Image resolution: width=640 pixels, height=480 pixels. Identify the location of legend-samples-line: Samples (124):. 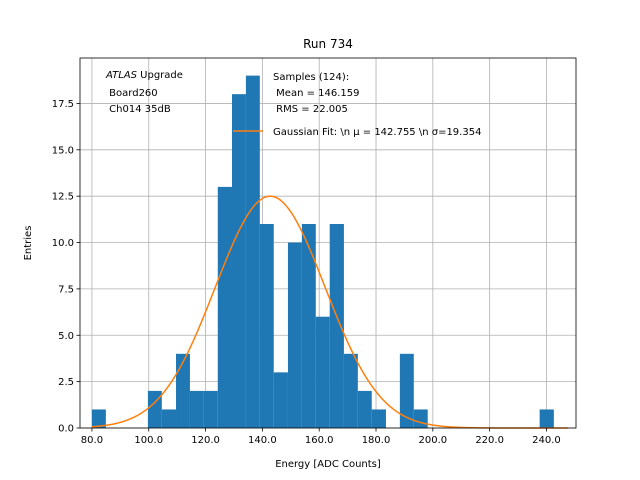
(311, 77).